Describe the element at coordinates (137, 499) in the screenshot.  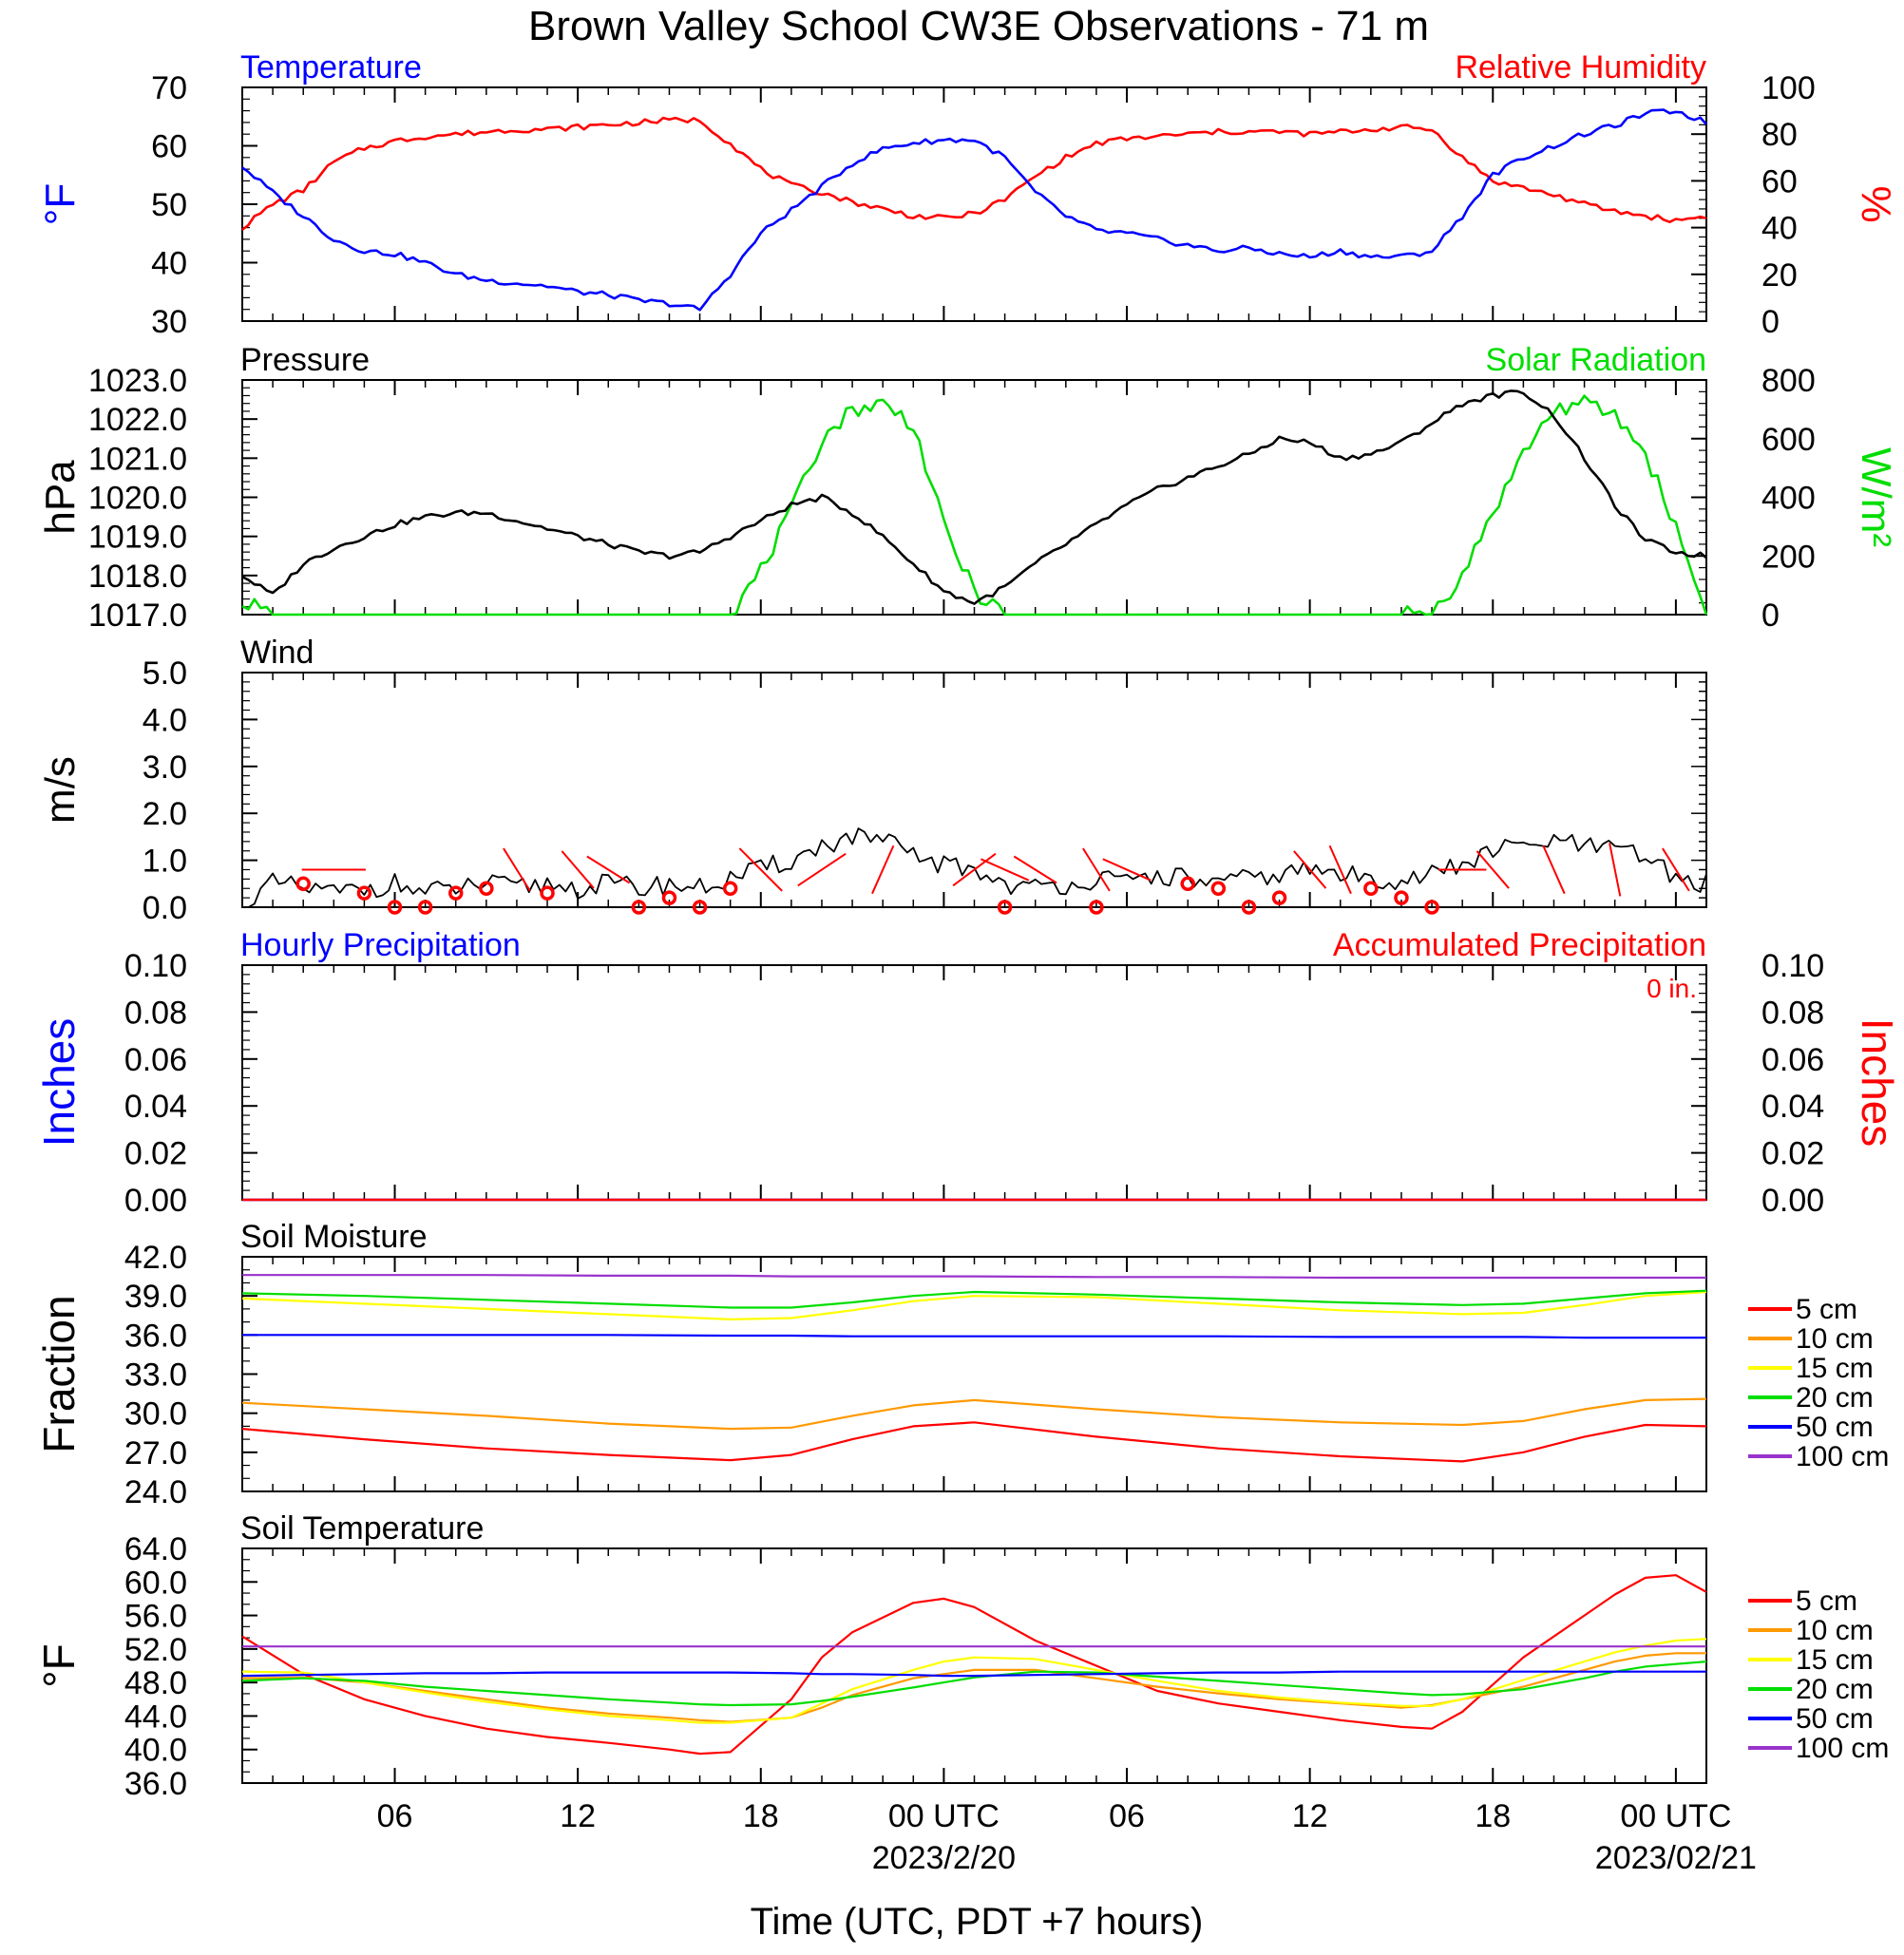
I see `pressure-y-tick-label: 1020.0` at that location.